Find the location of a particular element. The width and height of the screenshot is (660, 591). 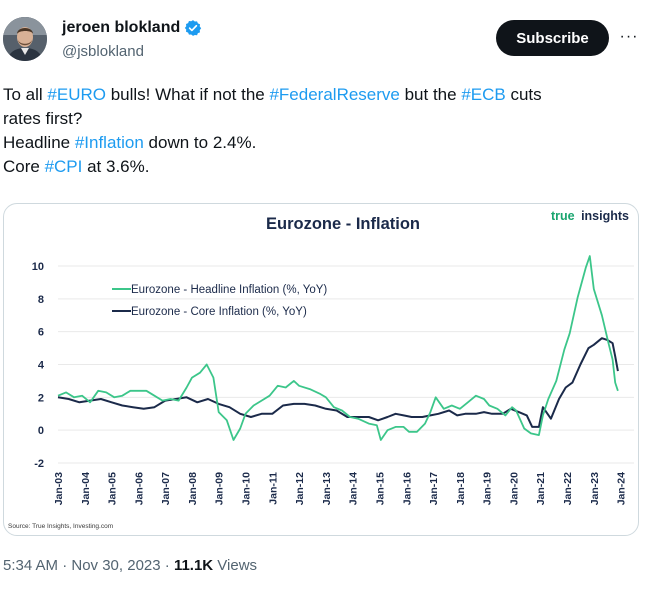

x-tick-label: Jan-15 is located at coordinates (380, 488).